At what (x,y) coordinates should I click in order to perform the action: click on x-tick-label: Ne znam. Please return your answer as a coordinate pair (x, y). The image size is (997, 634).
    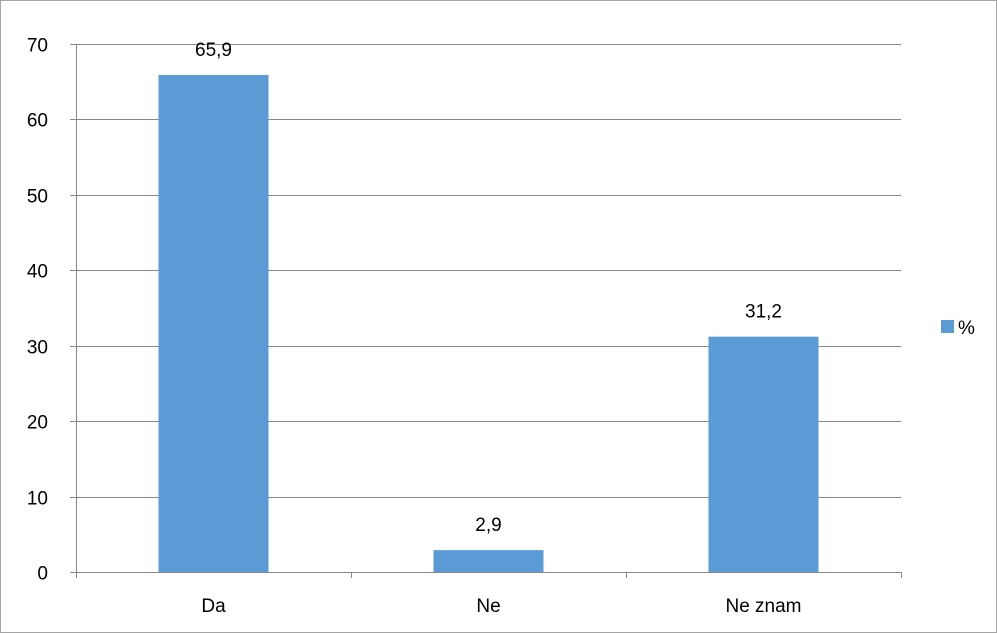
    Looking at the image, I should click on (763, 606).